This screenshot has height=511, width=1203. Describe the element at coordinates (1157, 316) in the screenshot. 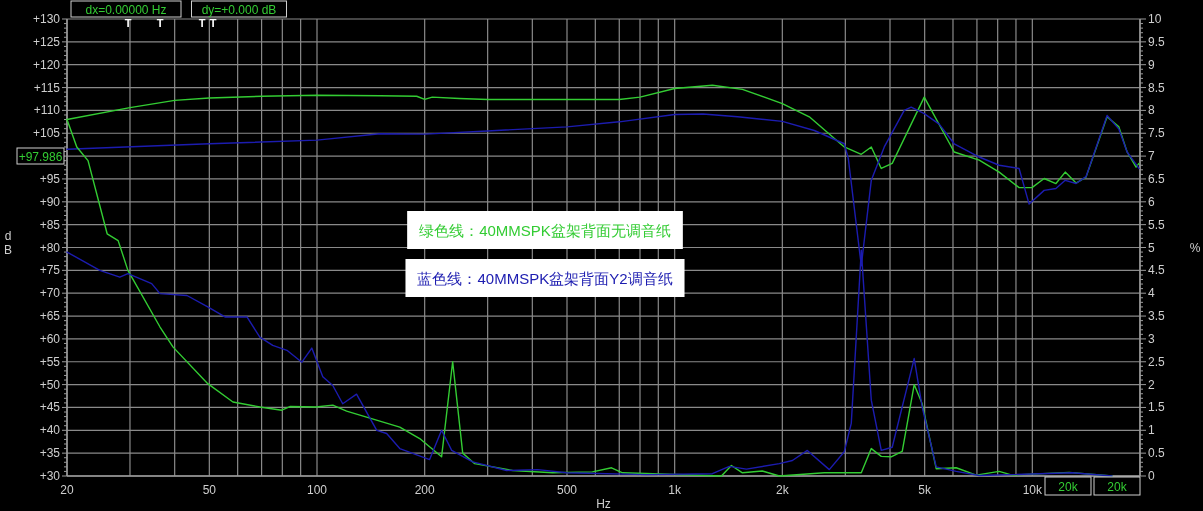

I see `y2-tick-label: 3.5` at that location.